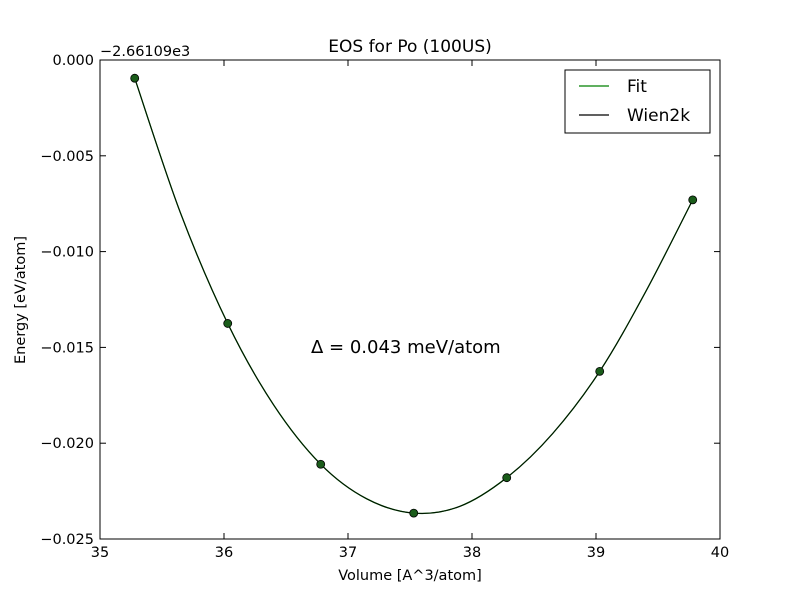  I want to click on y-axis-title: Energy [eV/atom], so click(21, 300).